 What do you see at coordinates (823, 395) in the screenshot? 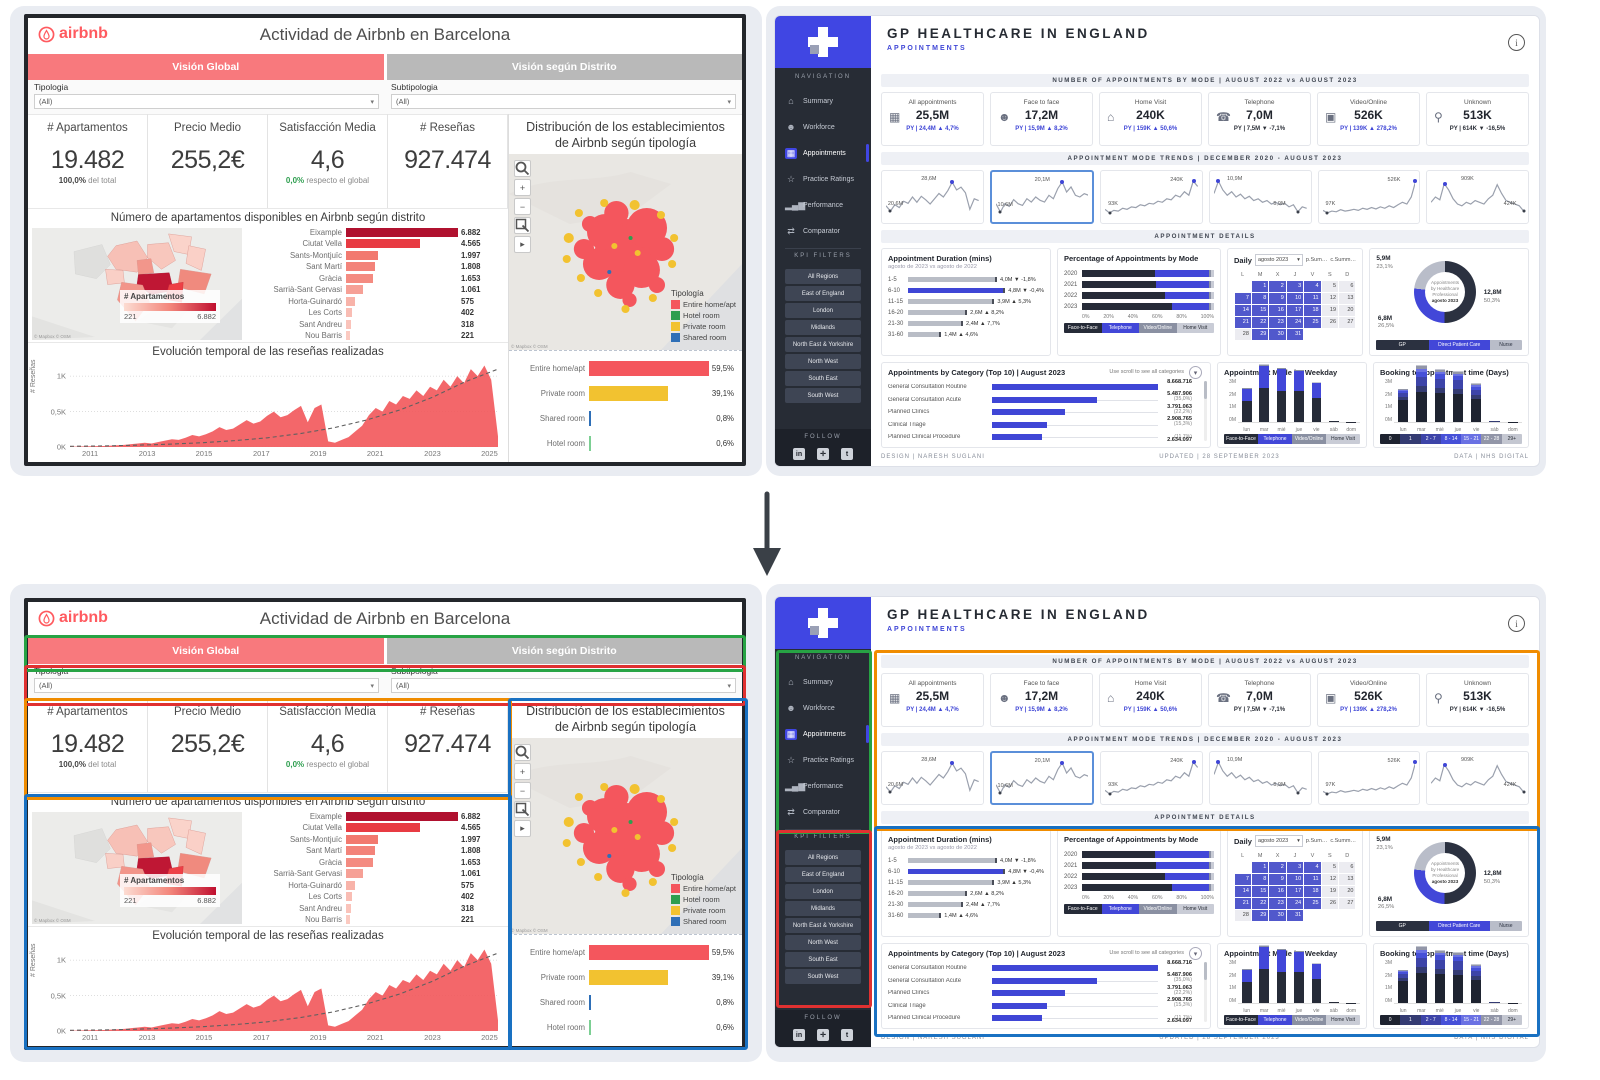
I see `region-filter-button: South West` at bounding box center [823, 395].